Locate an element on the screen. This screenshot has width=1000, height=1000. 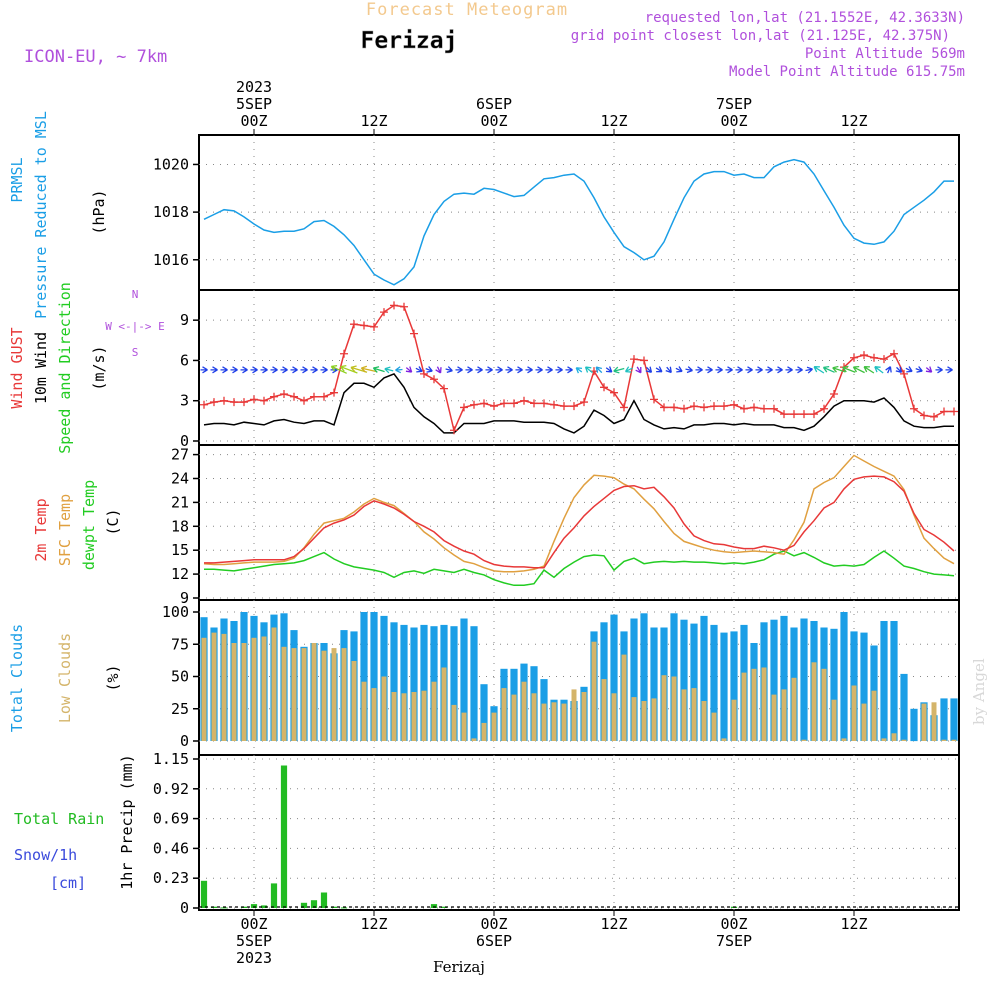
total-rain-label: Total Rain is located at coordinates (59, 819).